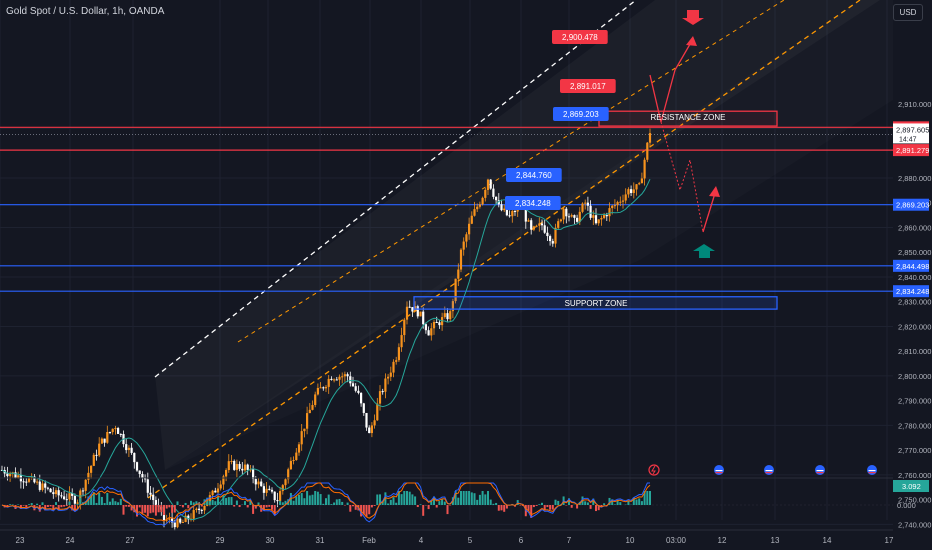 This screenshot has height=550, width=932. Describe the element at coordinates (914, 351) in the screenshot. I see `price-tick-label: 2,810.000` at that location.